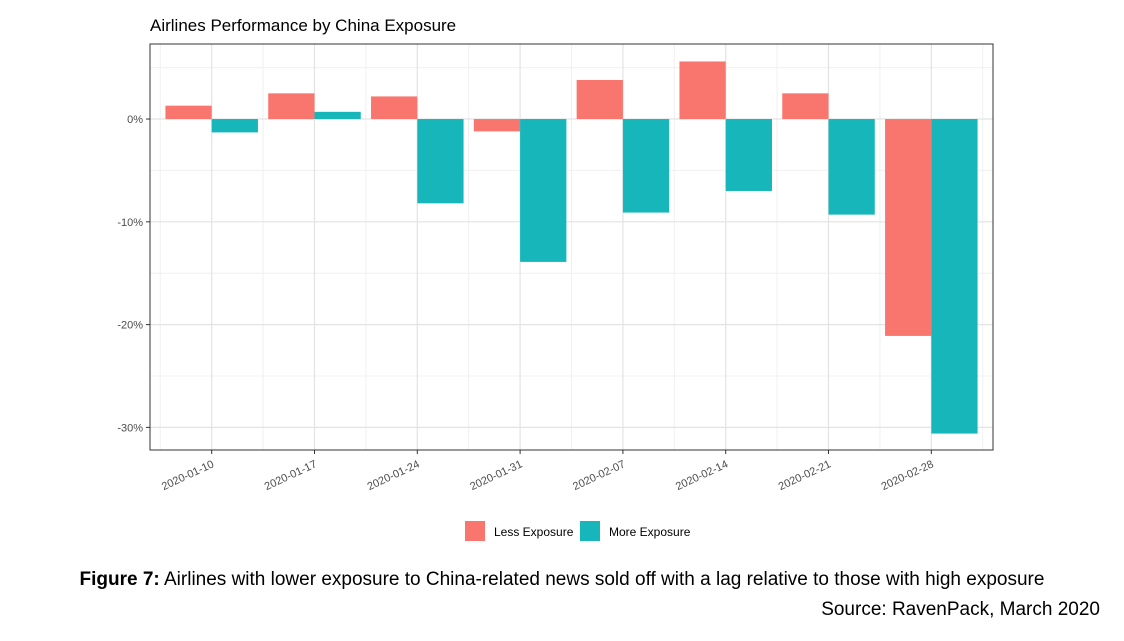  Describe the element at coordinates (908, 475) in the screenshot. I see `x-tick-label: 2020-02-28` at that location.